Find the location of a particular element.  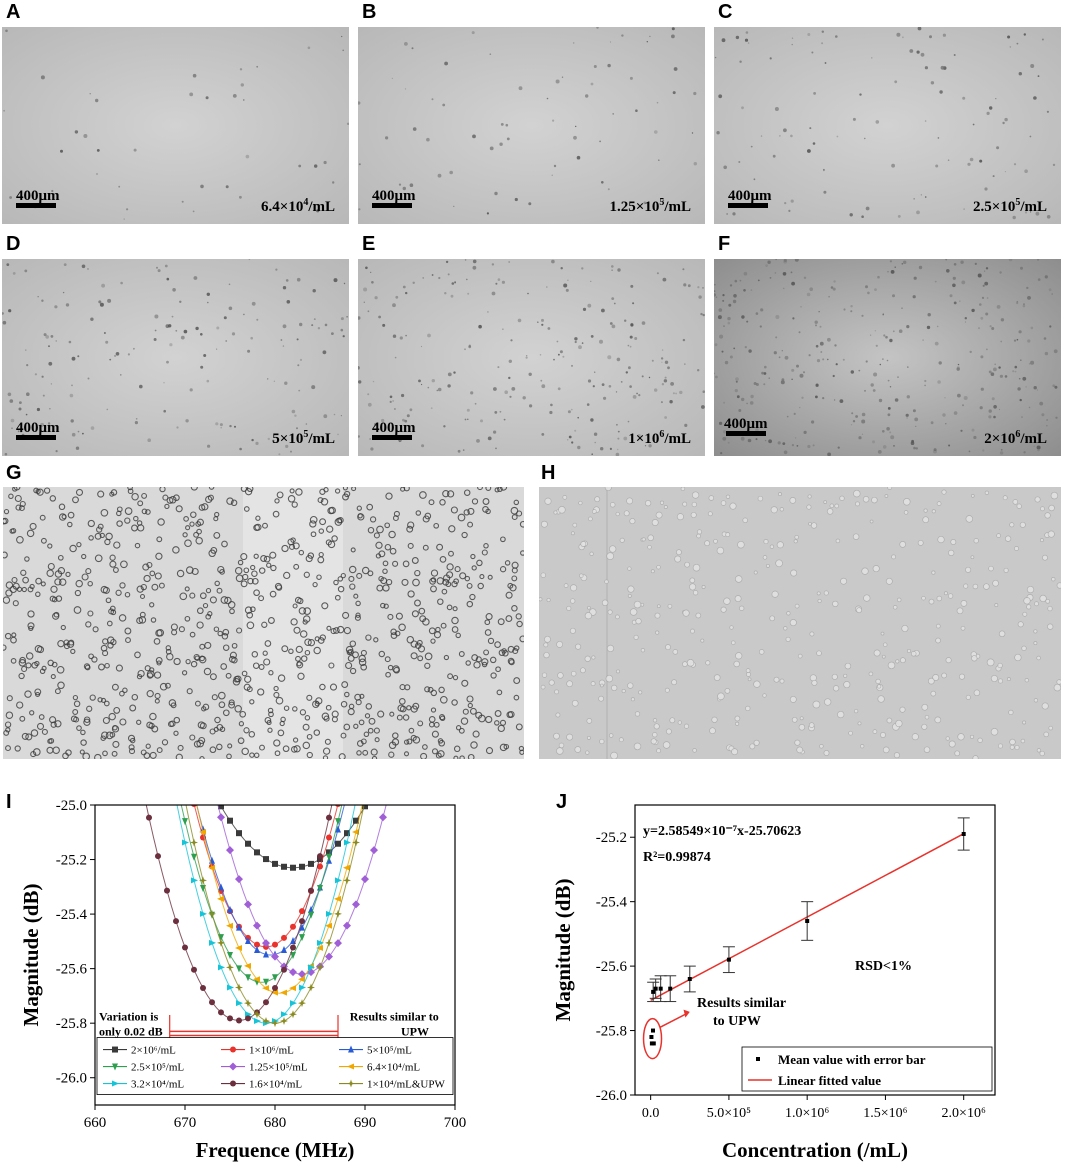

micrograph-h is located at coordinates (800, 623).